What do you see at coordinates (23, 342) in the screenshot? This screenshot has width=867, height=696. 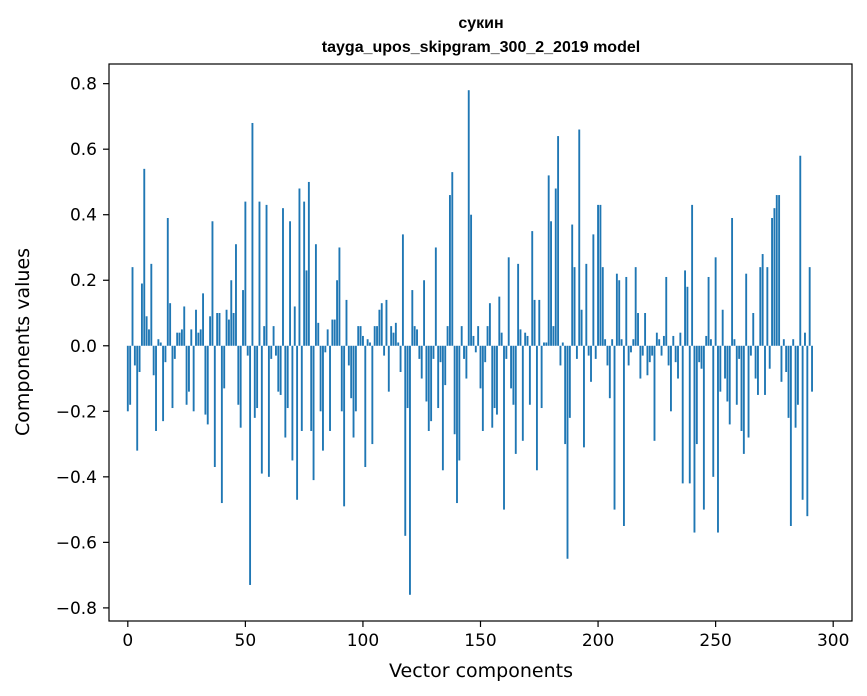 I see `y-axis-label: Components values` at bounding box center [23, 342].